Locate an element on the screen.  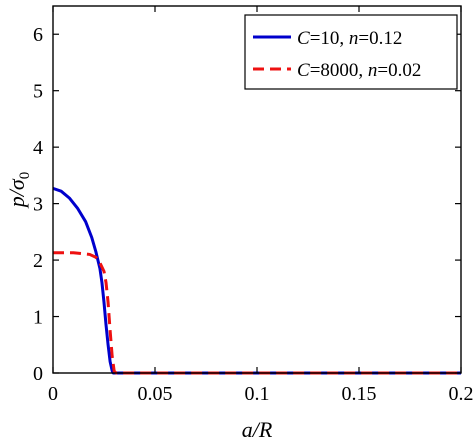
y-tick-label: 3 is located at coordinates (38, 205).